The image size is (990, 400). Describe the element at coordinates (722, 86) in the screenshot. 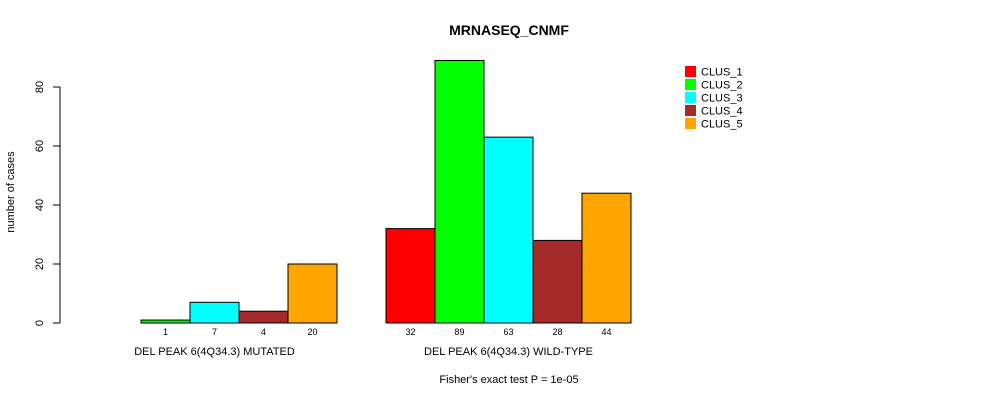

I see `legend-label: CLUS_2` at that location.